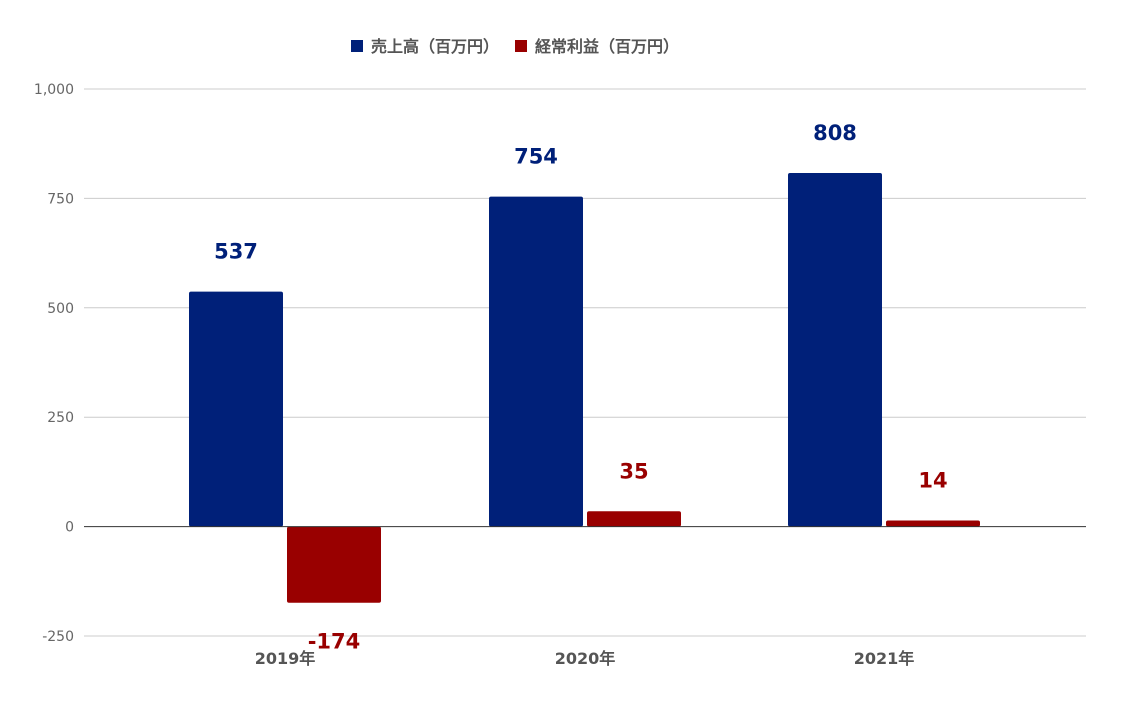 Image resolution: width=1122 pixels, height=707 pixels. What do you see at coordinates (58, 637) in the screenshot?
I see `y-tick-label: -250` at bounding box center [58, 637].